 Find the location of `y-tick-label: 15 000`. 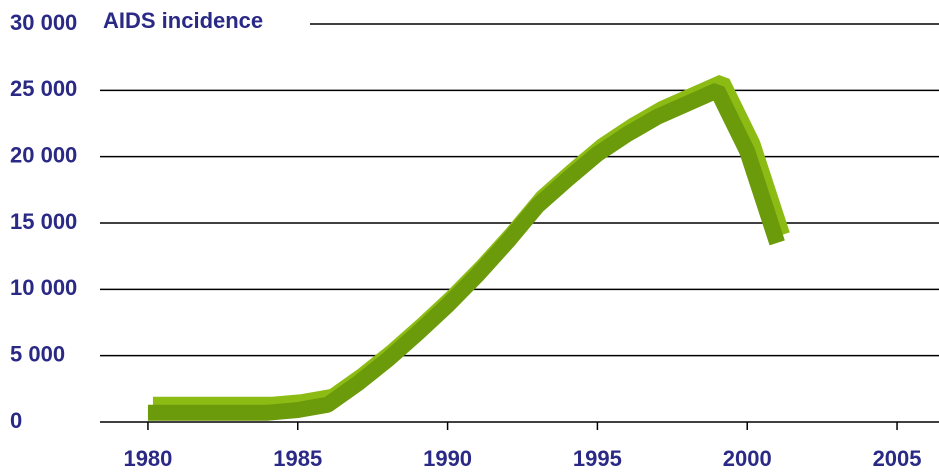

y-tick-label: 15 000 is located at coordinates (43, 221).